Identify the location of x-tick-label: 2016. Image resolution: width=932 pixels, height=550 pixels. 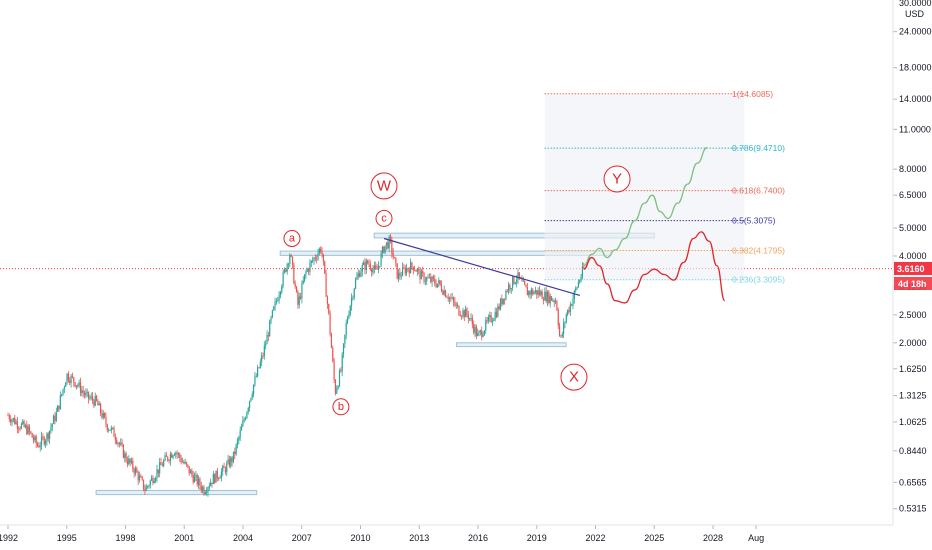
(478, 538).